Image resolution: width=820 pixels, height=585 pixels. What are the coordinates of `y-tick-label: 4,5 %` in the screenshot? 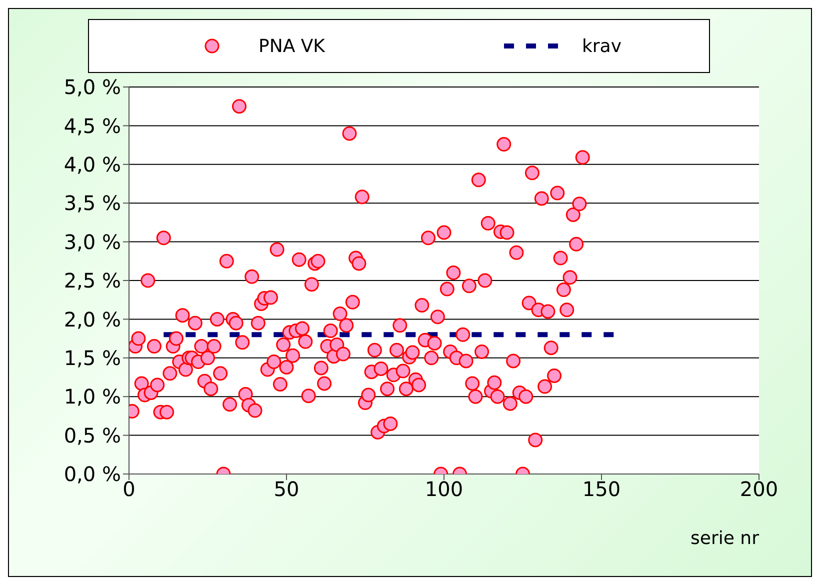 It's located at (92, 126).